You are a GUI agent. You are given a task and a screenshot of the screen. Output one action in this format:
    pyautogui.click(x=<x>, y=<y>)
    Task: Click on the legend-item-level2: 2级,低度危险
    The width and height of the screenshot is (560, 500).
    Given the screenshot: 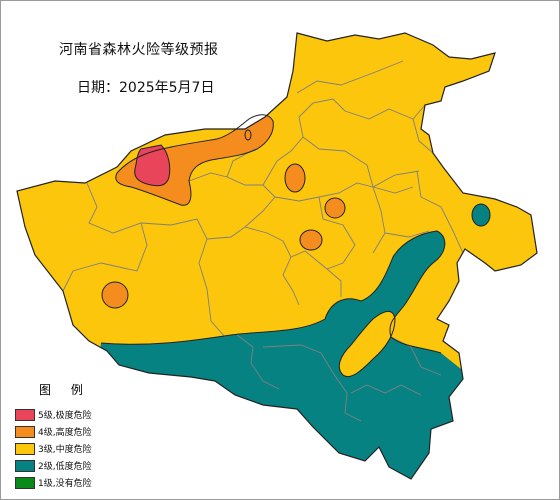 What is the action you would take?
    pyautogui.click(x=75, y=465)
    